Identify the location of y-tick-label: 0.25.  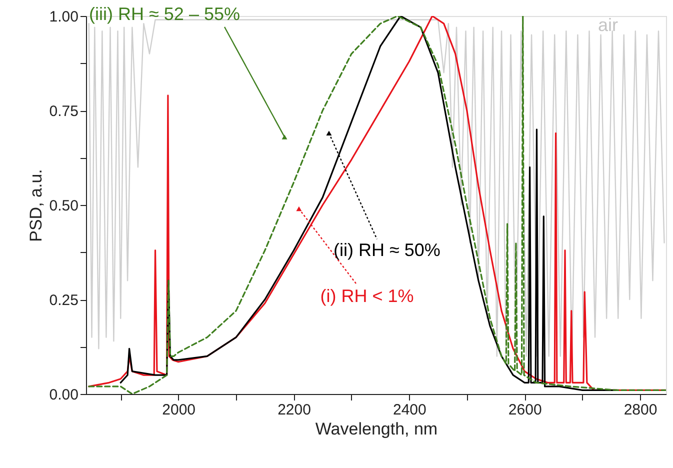
(63, 300).